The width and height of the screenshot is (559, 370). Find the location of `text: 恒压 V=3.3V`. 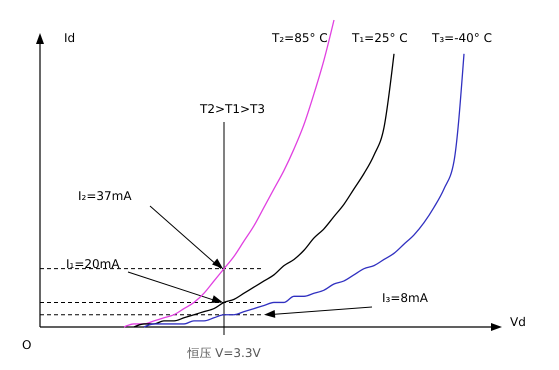

text: 恒压 V=3.3V is located at coordinates (224, 353).